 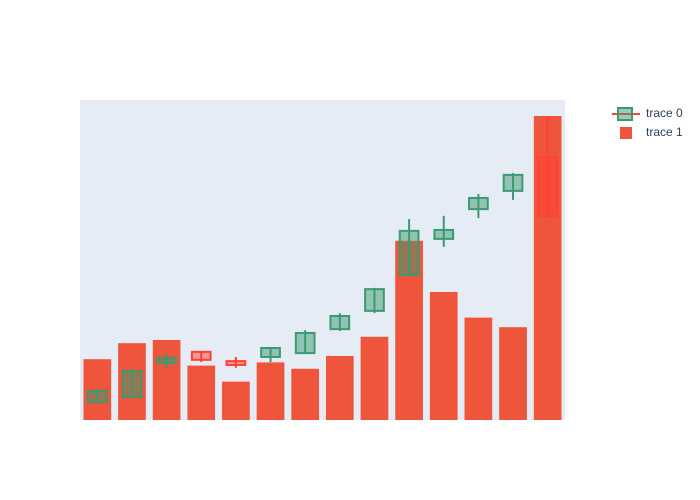 What do you see at coordinates (664, 132) in the screenshot?
I see `legend-label: trace 1` at bounding box center [664, 132].